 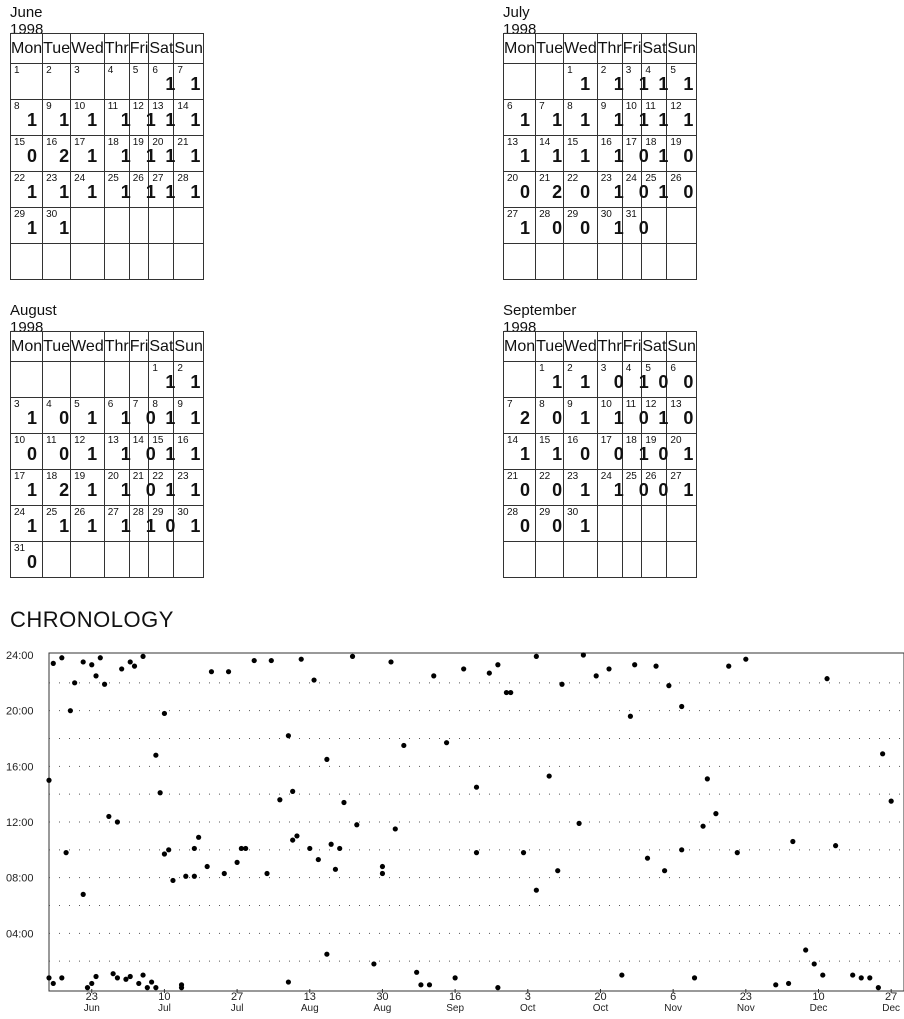 What do you see at coordinates (80, 476) in the screenshot?
I see `day-number: 19` at bounding box center [80, 476].